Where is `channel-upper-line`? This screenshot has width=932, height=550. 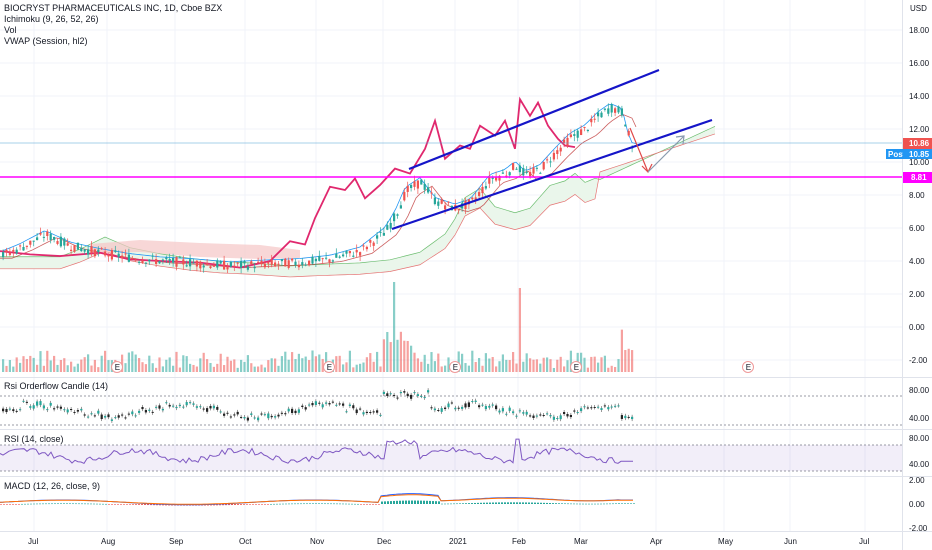
channel-upper-line is located at coordinates (534, 119).